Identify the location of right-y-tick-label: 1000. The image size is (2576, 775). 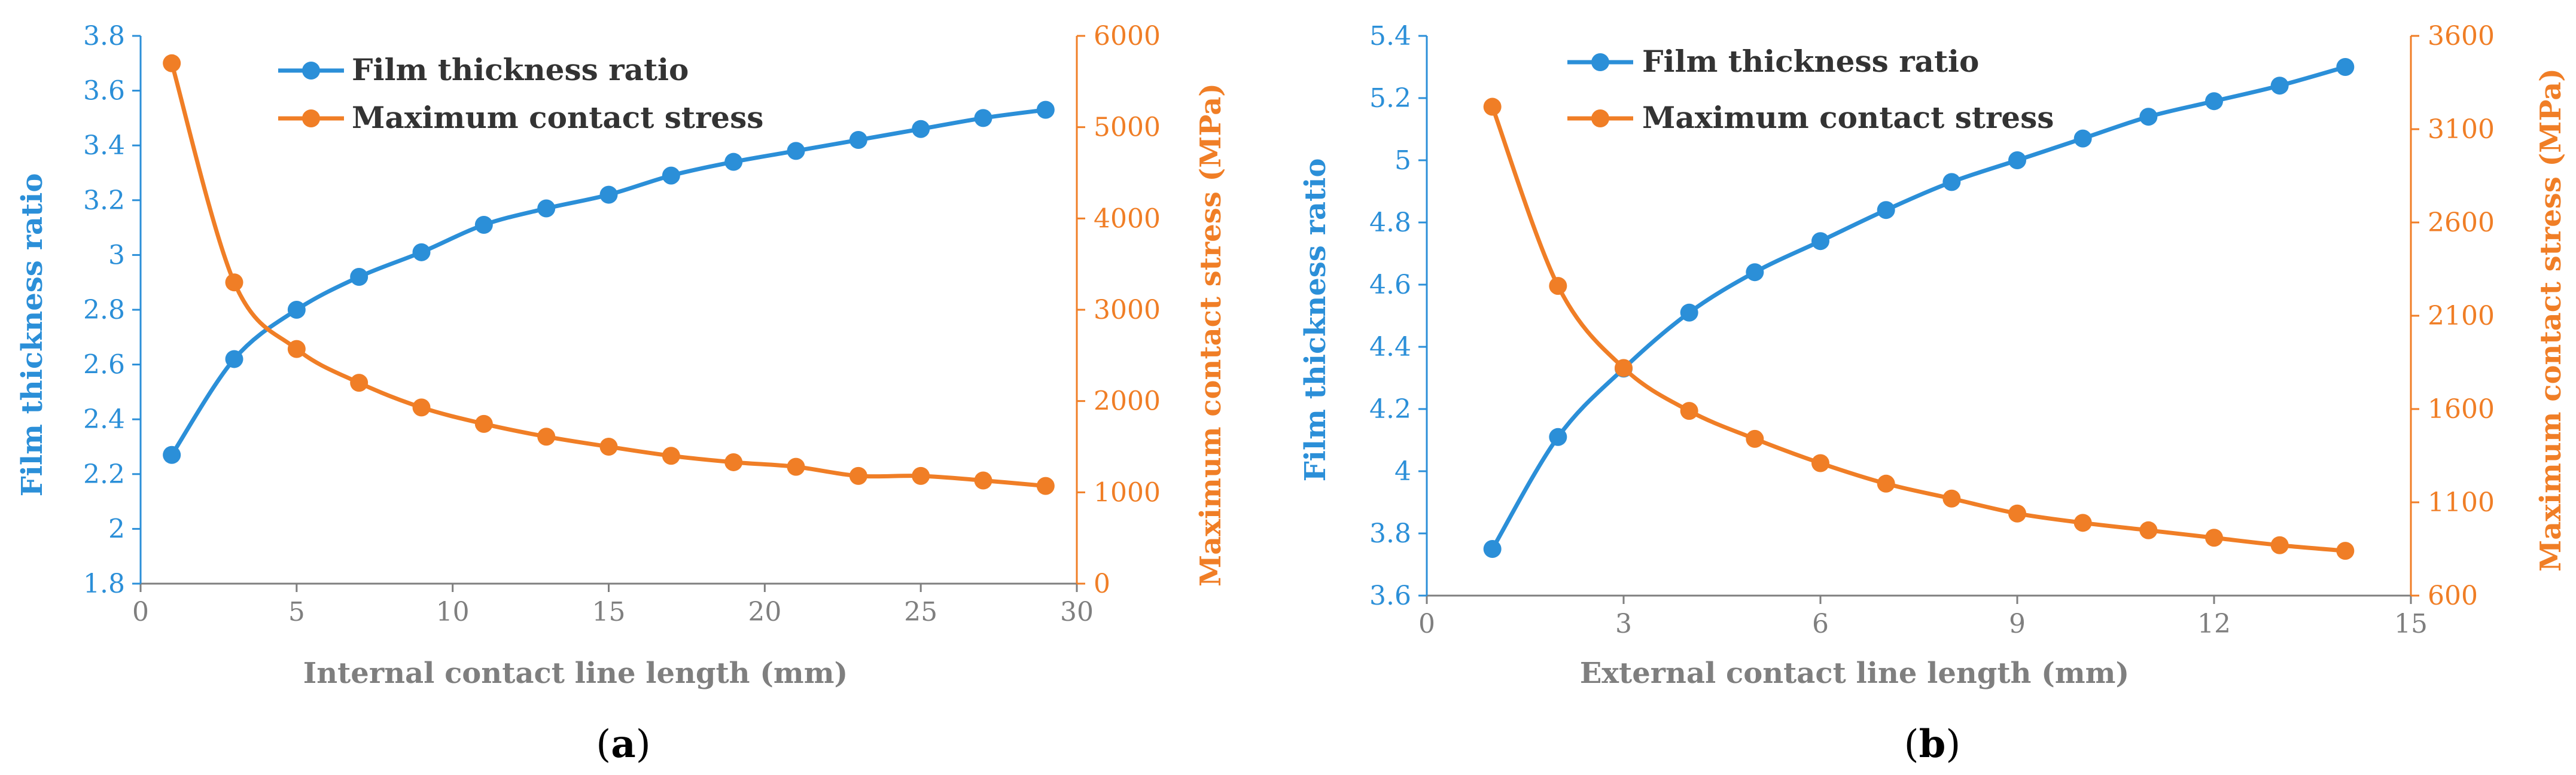
(1127, 493).